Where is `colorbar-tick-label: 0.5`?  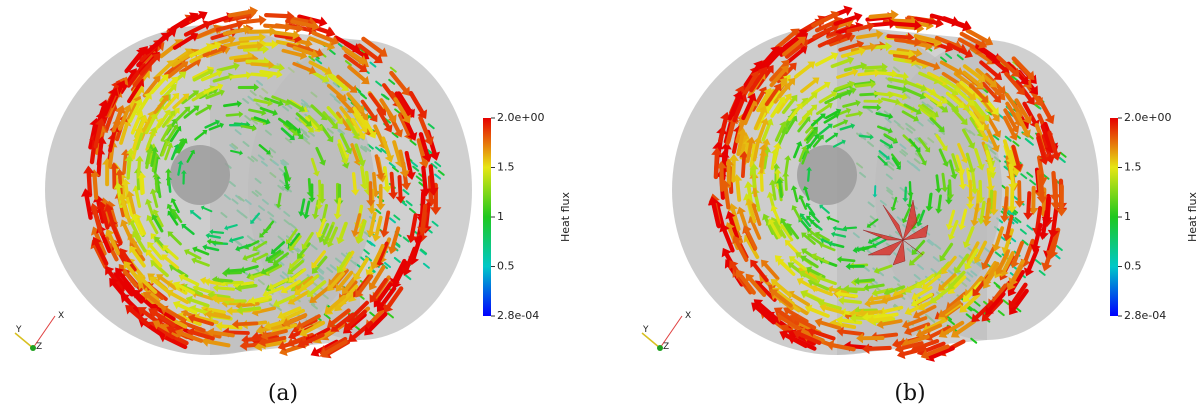 colorbar-tick-label: 0.5 is located at coordinates (506, 266).